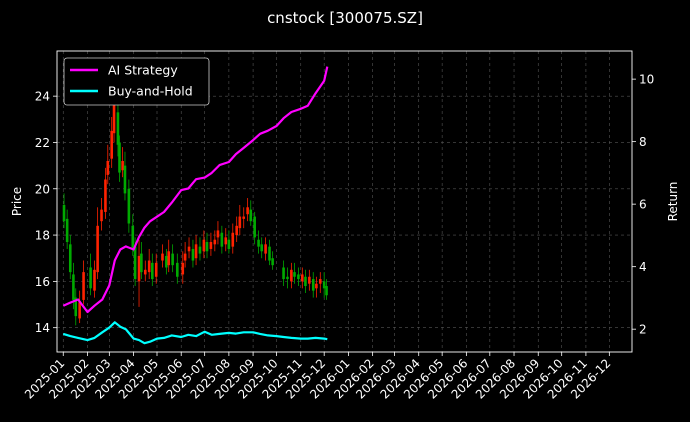  I want to click on y-tick-label: 20, so click(42, 189).